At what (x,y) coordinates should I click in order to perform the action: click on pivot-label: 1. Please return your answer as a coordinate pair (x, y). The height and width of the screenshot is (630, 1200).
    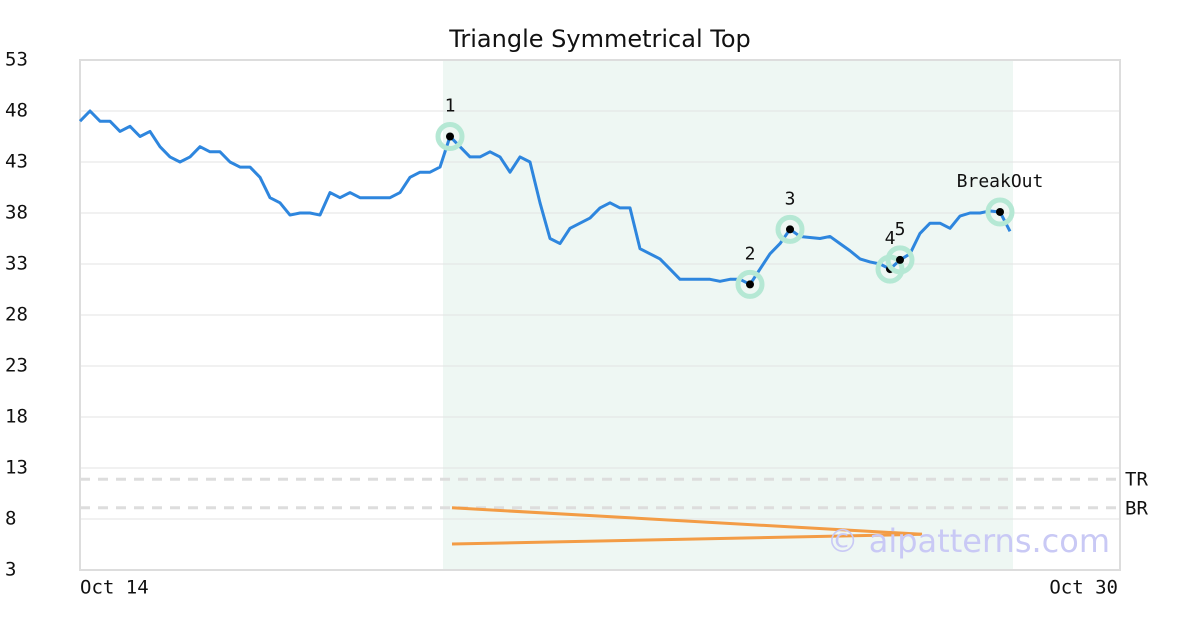
    Looking at the image, I should click on (450, 106).